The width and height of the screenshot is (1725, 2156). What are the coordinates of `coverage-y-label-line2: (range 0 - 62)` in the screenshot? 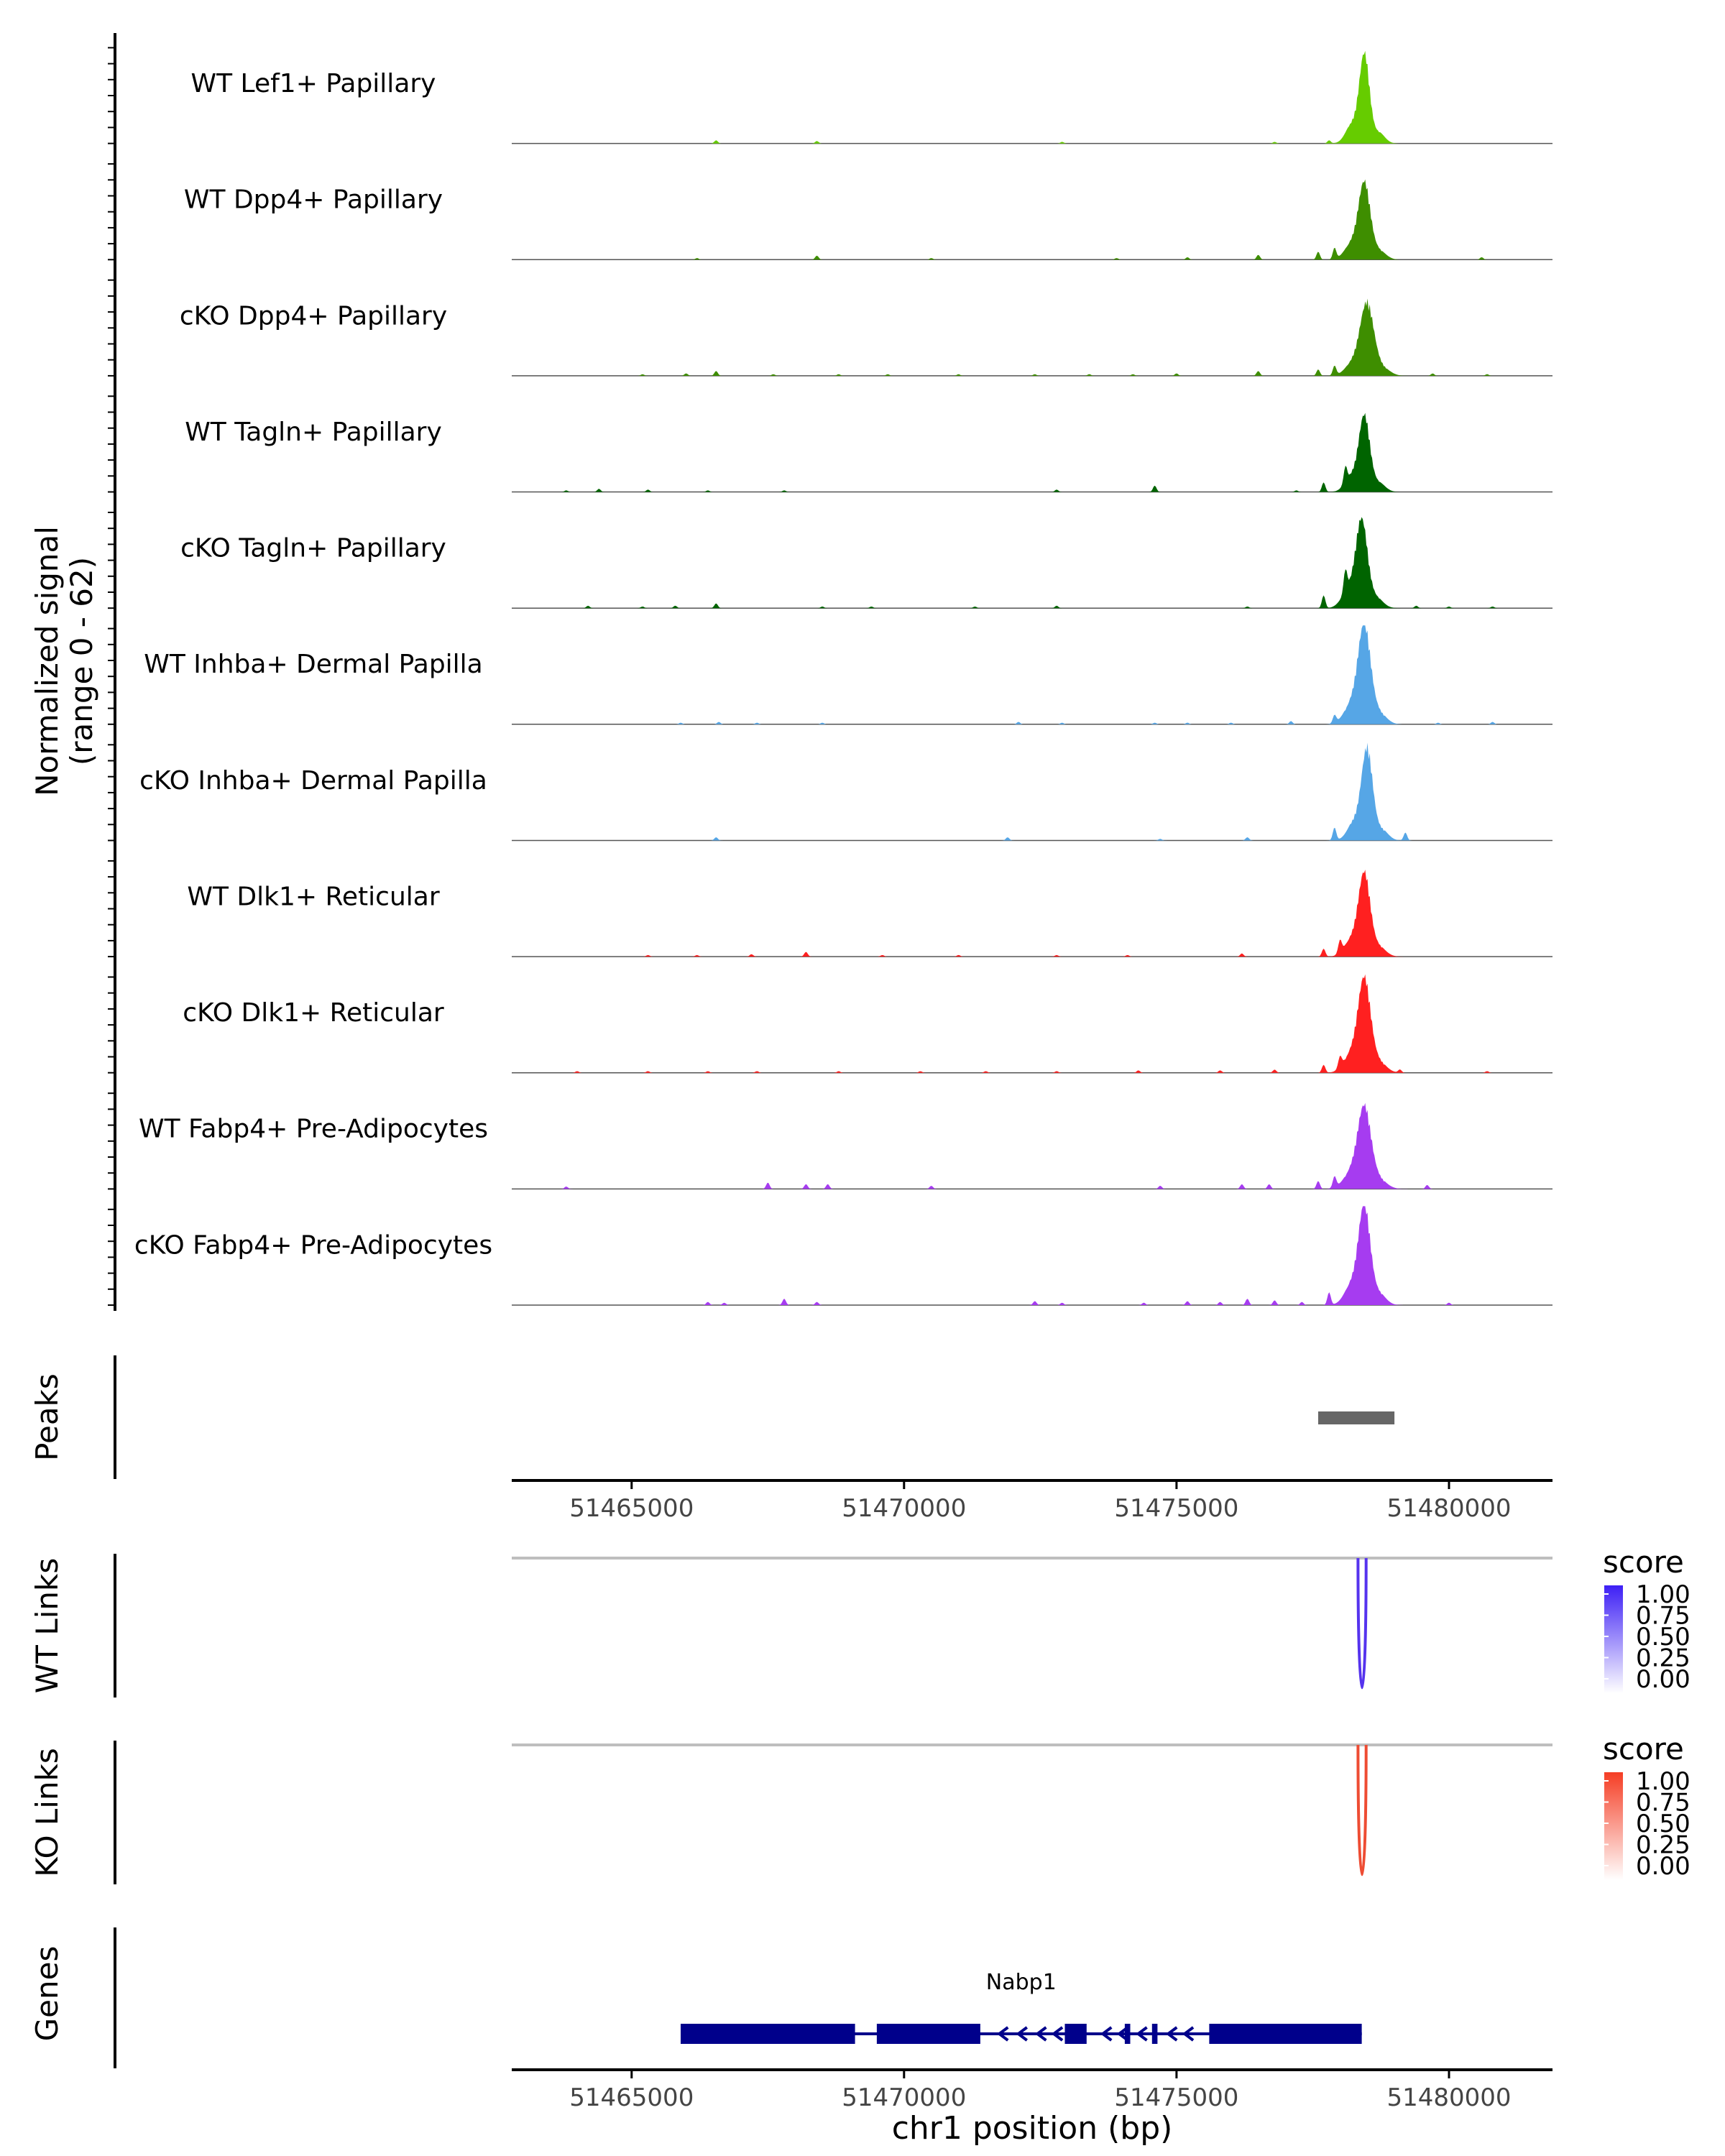 It's located at (81, 661).